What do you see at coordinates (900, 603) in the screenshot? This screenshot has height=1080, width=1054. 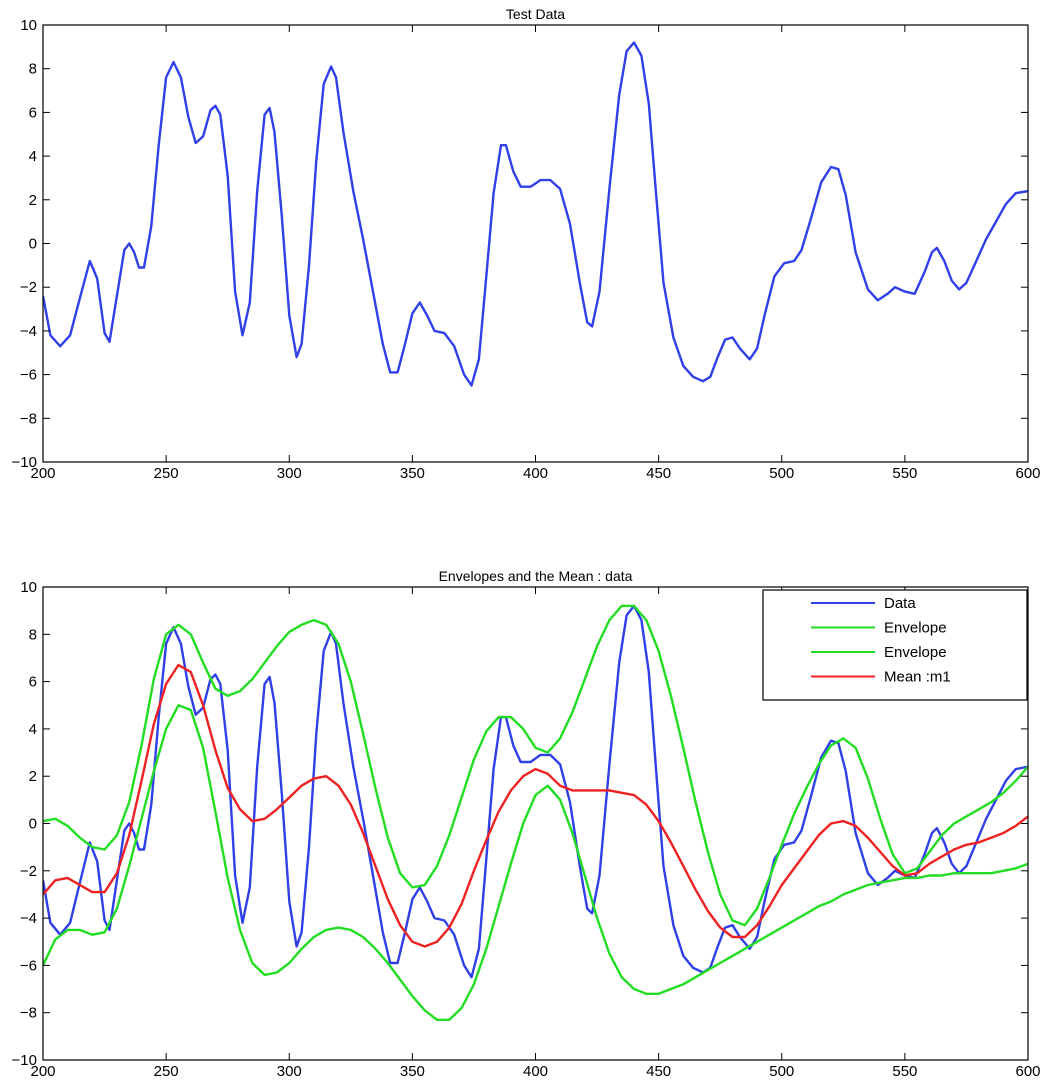 I see `legend-label: Data` at bounding box center [900, 603].